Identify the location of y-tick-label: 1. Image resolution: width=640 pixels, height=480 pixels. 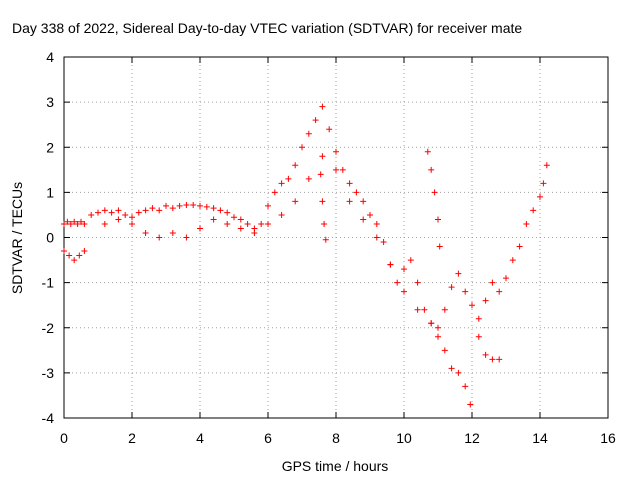
(50, 192).